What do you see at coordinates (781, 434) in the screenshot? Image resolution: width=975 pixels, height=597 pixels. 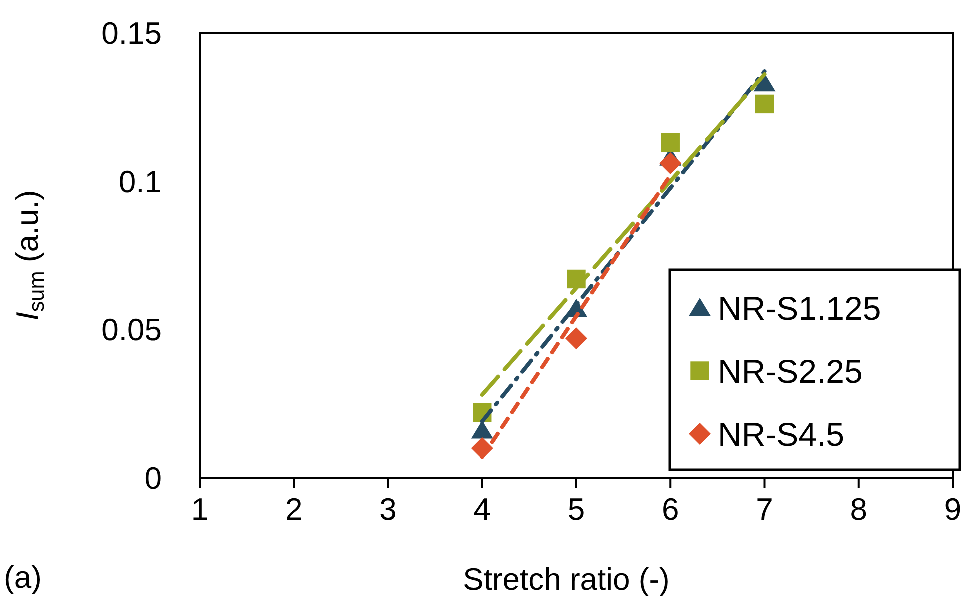 I see `legend-label: NR-S4.5` at bounding box center [781, 434].